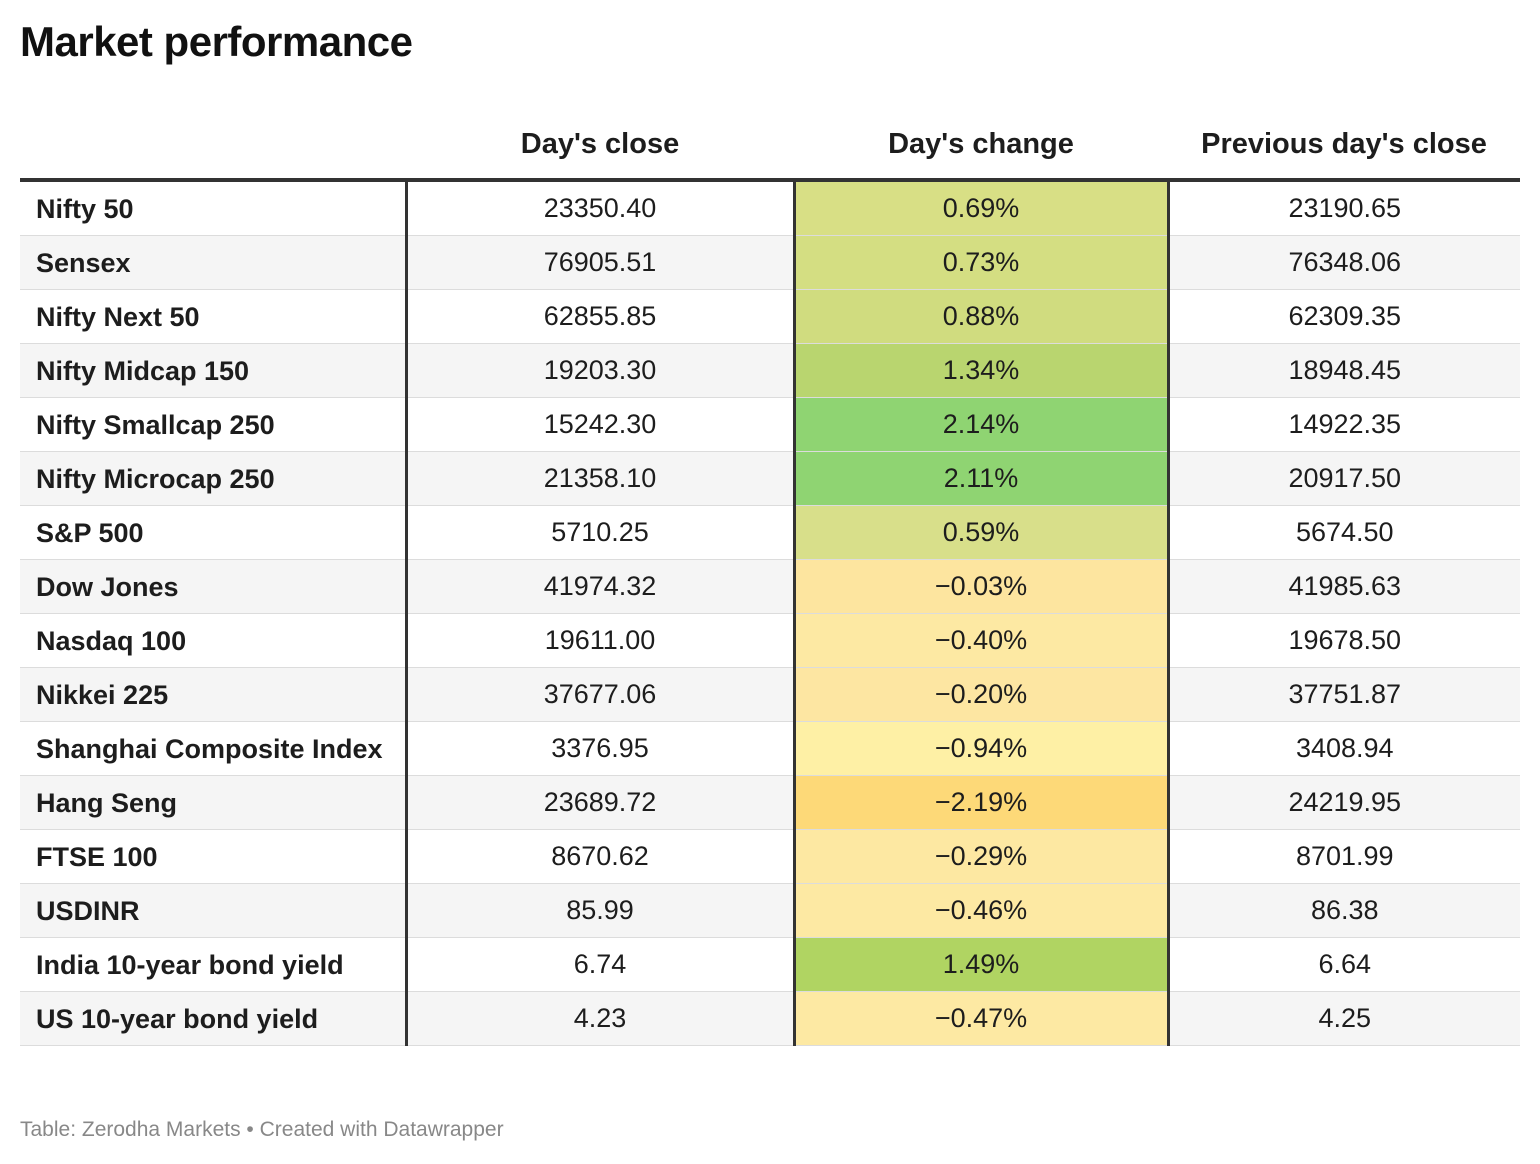 Image resolution: width=1540 pixels, height=1164 pixels. What do you see at coordinates (213, 856) in the screenshot?
I see `index-name-cell: FTSE 100` at bounding box center [213, 856].